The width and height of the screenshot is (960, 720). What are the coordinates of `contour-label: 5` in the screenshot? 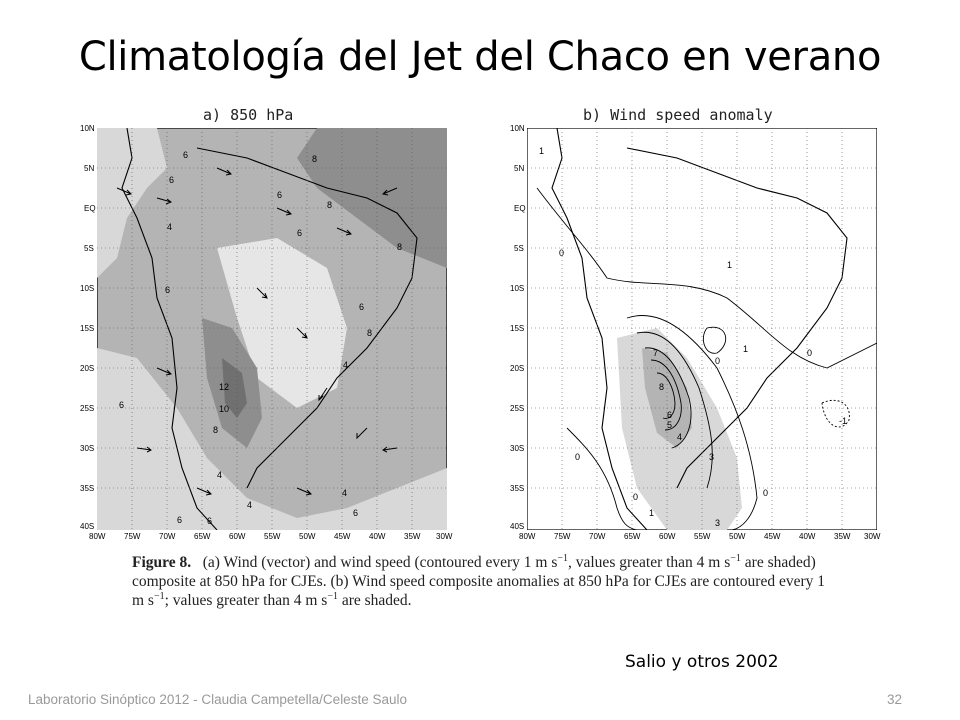 It's located at (669, 425).